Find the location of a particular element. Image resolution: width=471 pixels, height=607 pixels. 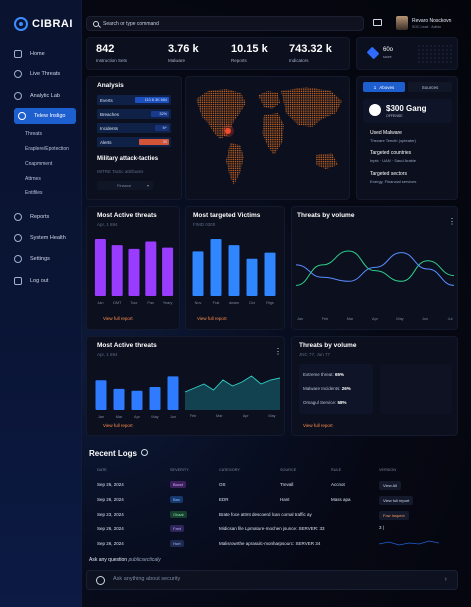

column-header-date: DATE is located at coordinates (102, 470).